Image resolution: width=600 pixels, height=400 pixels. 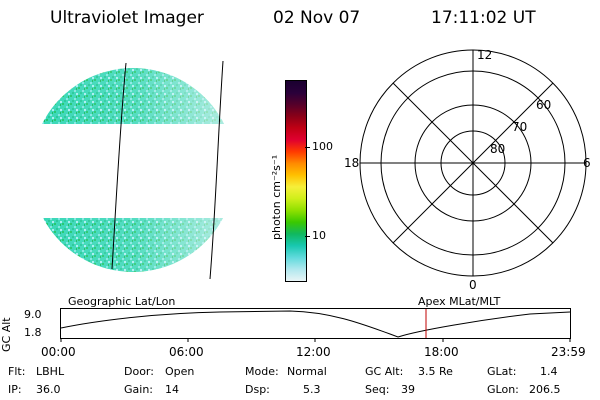 I want to click on app-title: Ultraviolet Imager, so click(x=127, y=18).